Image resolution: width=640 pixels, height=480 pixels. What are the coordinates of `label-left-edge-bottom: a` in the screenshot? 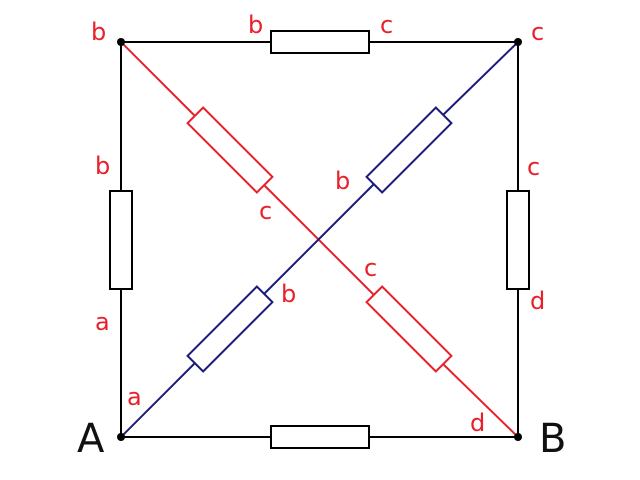 It's located at (102, 322).